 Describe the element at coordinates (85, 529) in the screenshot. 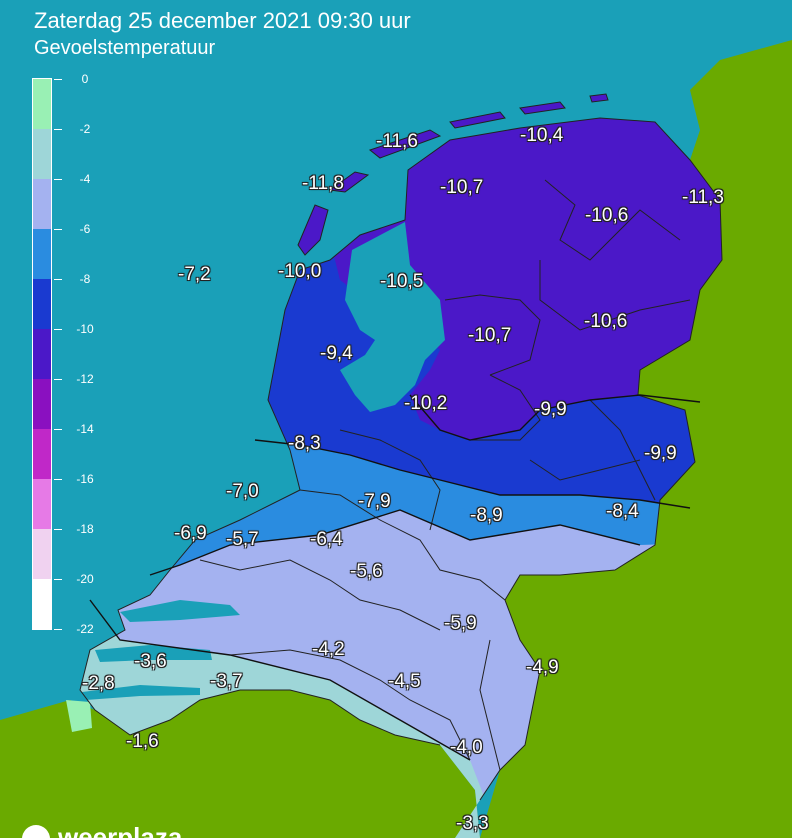

I see `legend-label: -18` at that location.